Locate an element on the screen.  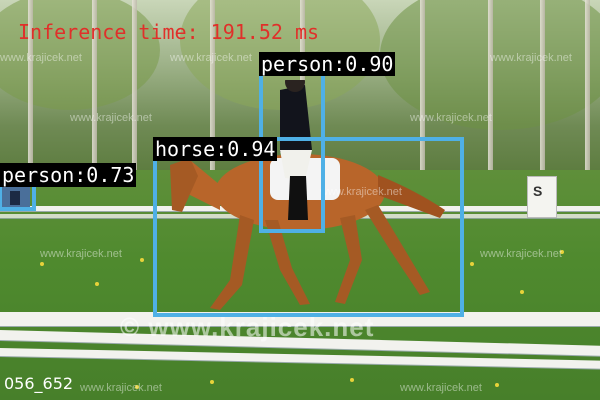
frame-id-text: 056_652 is located at coordinates (39, 383).